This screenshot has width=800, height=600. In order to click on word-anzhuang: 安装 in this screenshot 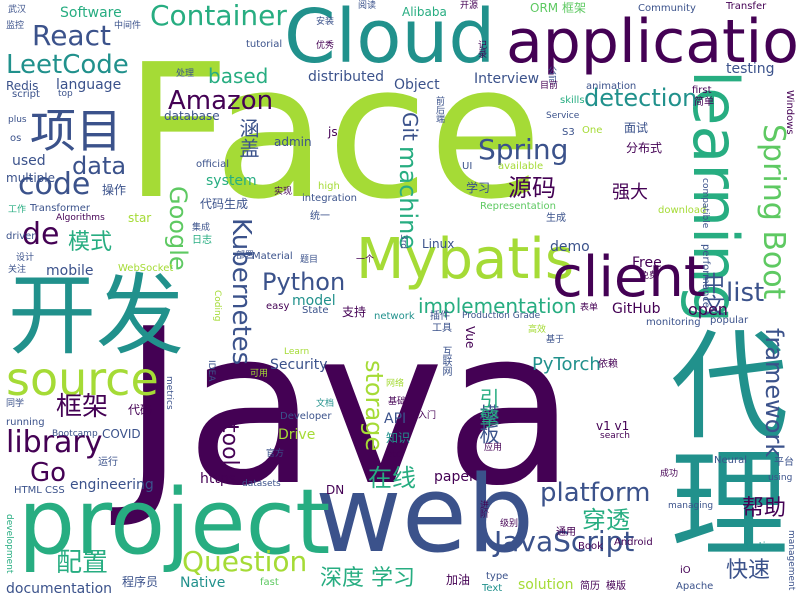, I will do `click(325, 22)`.